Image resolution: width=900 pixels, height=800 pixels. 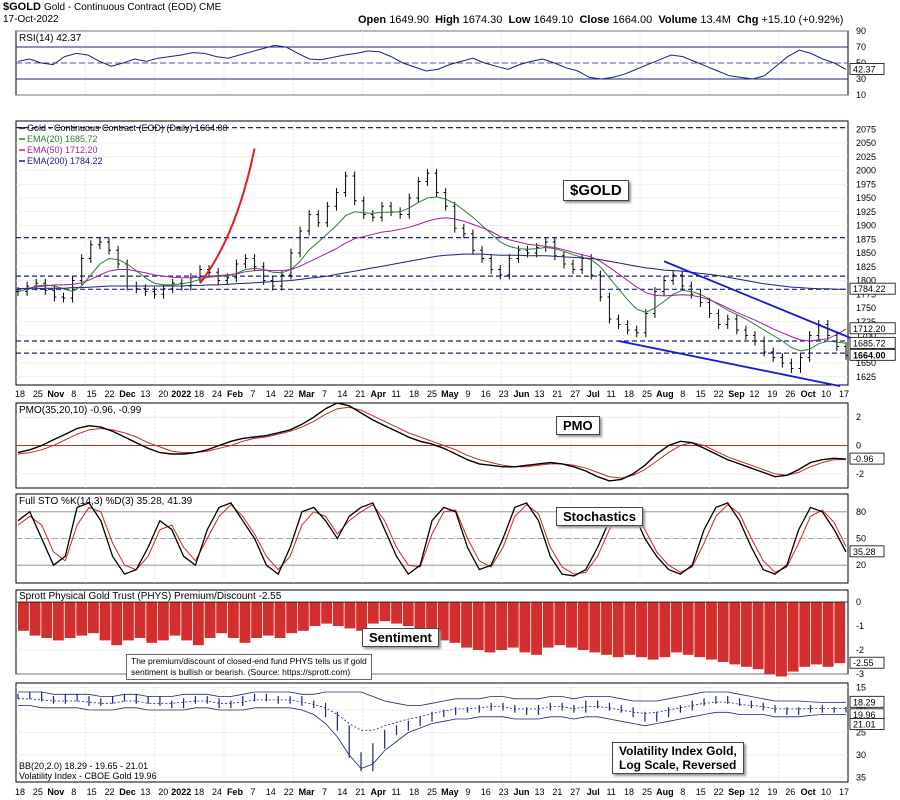 I want to click on close-price-flag-box, so click(x=872, y=354).